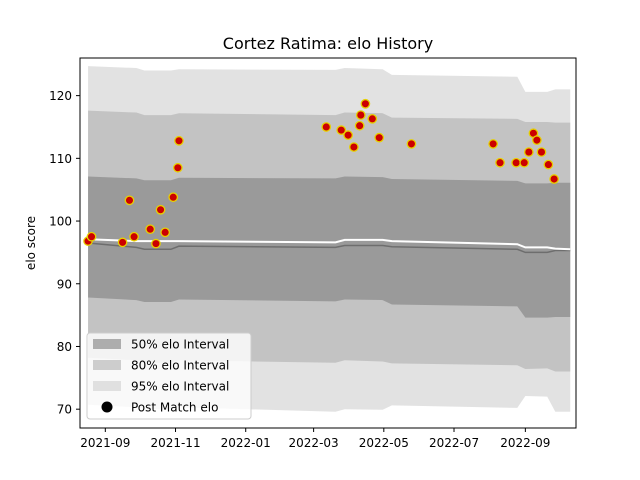 This screenshot has height=480, width=640. What do you see at coordinates (107, 407) in the screenshot?
I see `legend-marker` at bounding box center [107, 407].